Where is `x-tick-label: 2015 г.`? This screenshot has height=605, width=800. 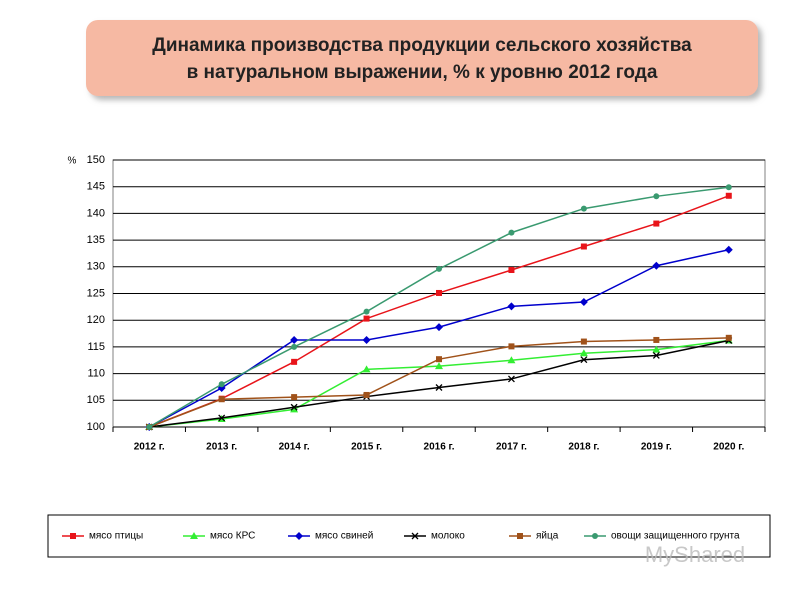
x-tick-label: 2015 г. is located at coordinates (366, 447).